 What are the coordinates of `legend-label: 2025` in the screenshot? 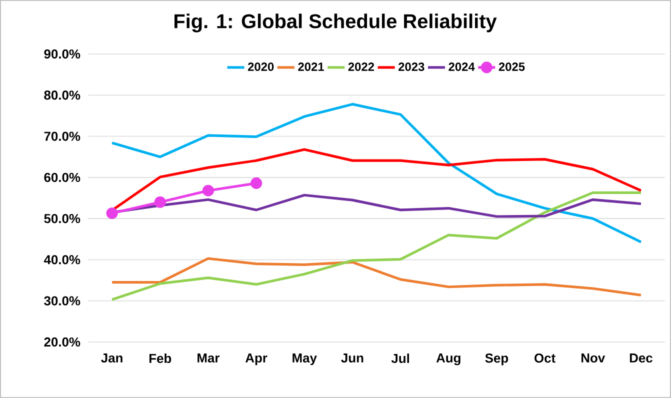 It's located at (511, 66).